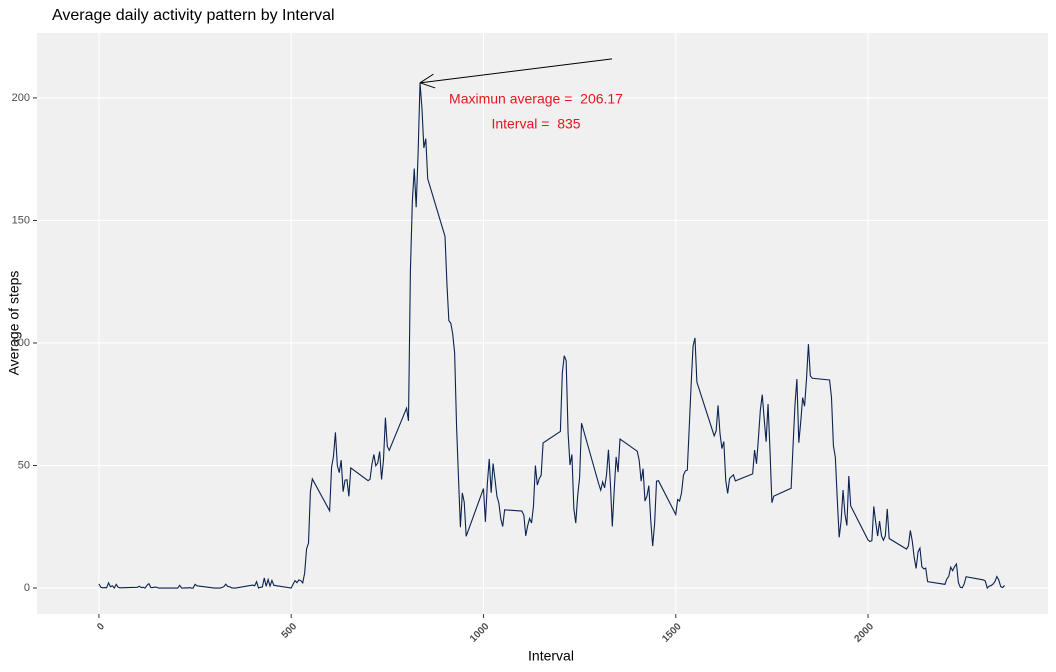 This screenshot has height=672, width=1056. I want to click on x-tick-label: 1500, so click(672, 633).